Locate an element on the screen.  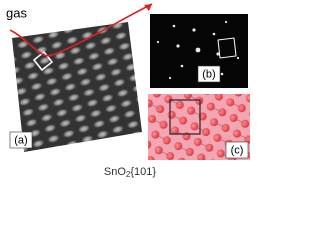
subscript: 2 is located at coordinates (128, 174).